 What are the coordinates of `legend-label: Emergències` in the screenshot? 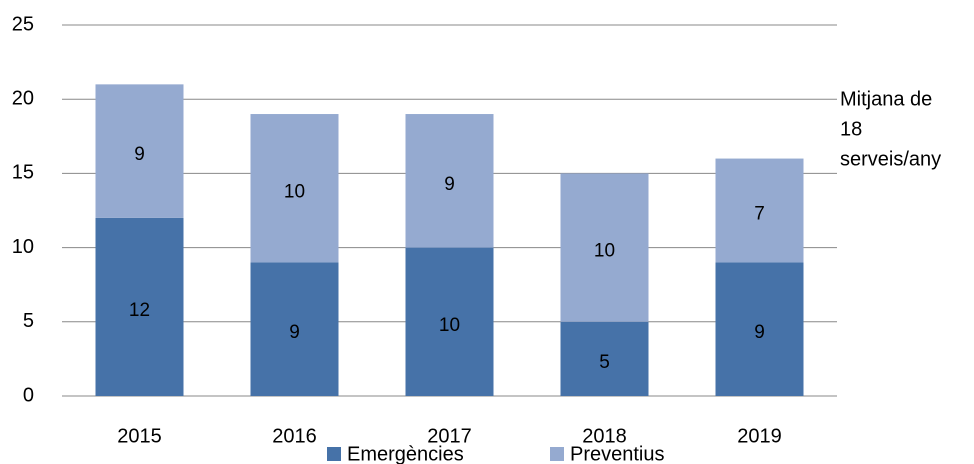 It's located at (405, 453).